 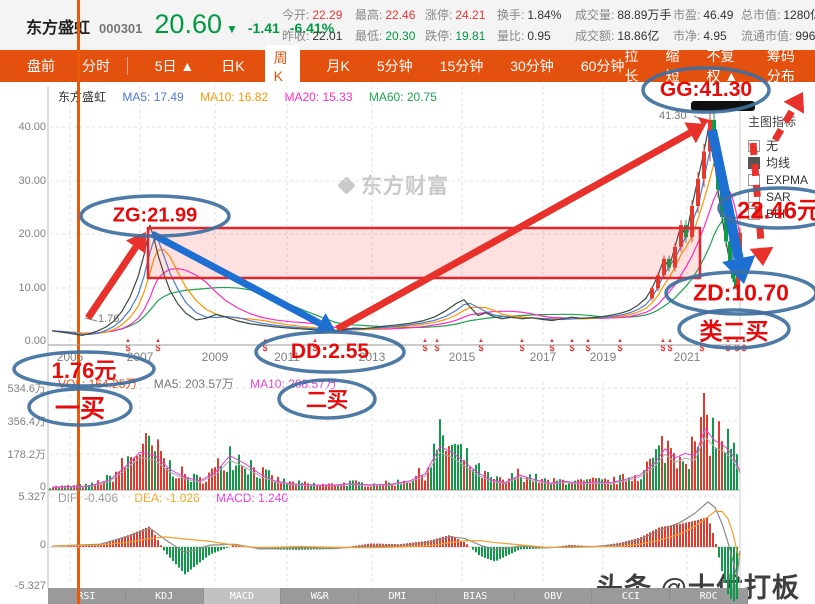 I want to click on panel-item-均线: 均线, so click(x=778, y=162).